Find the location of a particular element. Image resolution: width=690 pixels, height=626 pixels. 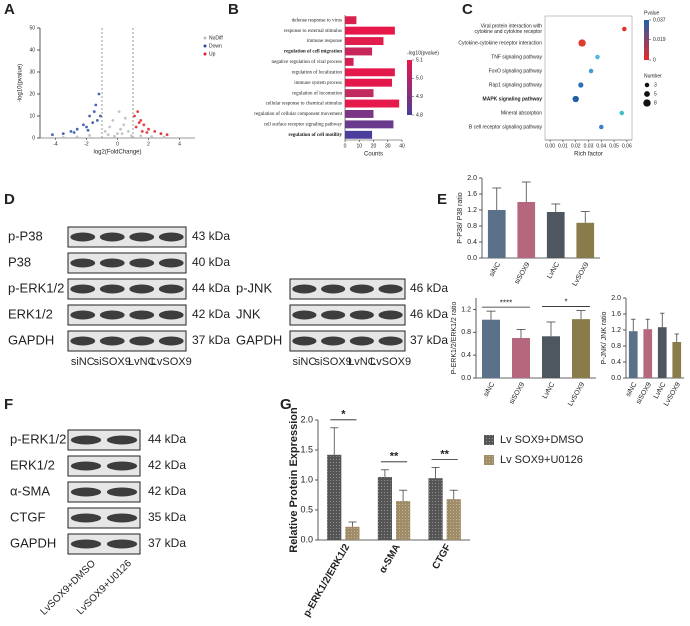

y-tick-label: regulation of locomotion is located at coordinates (317, 93).